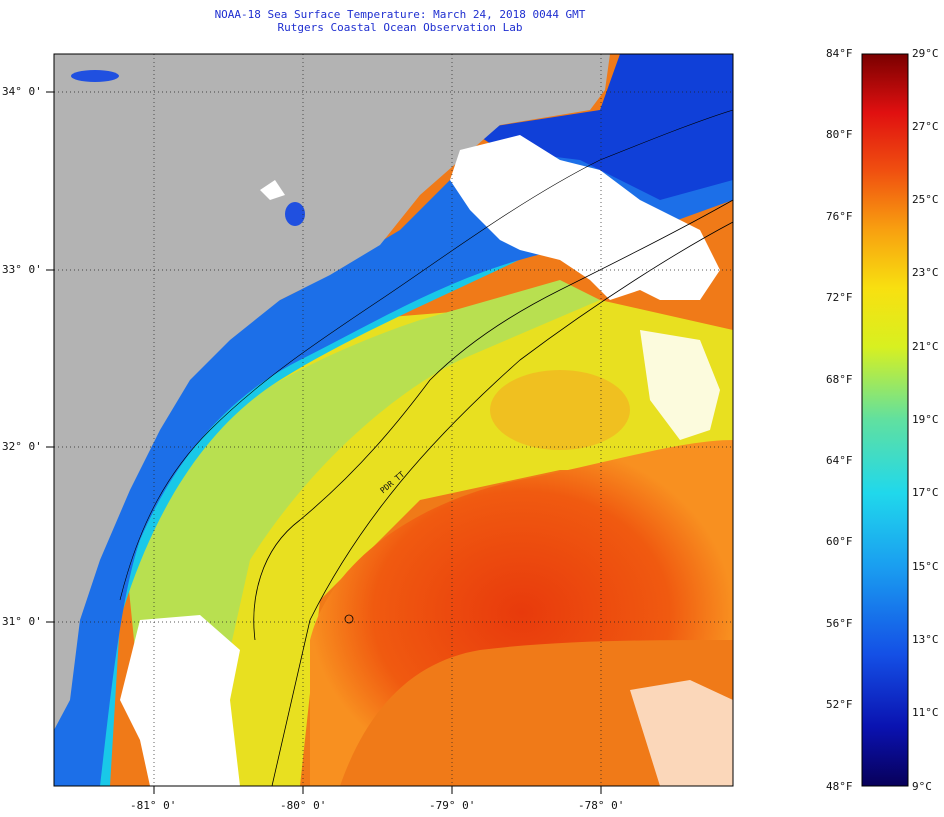 The height and width of the screenshot is (817, 944). Describe the element at coordinates (839, 53) in the screenshot. I see `cb-f-label: 84°F` at that location.